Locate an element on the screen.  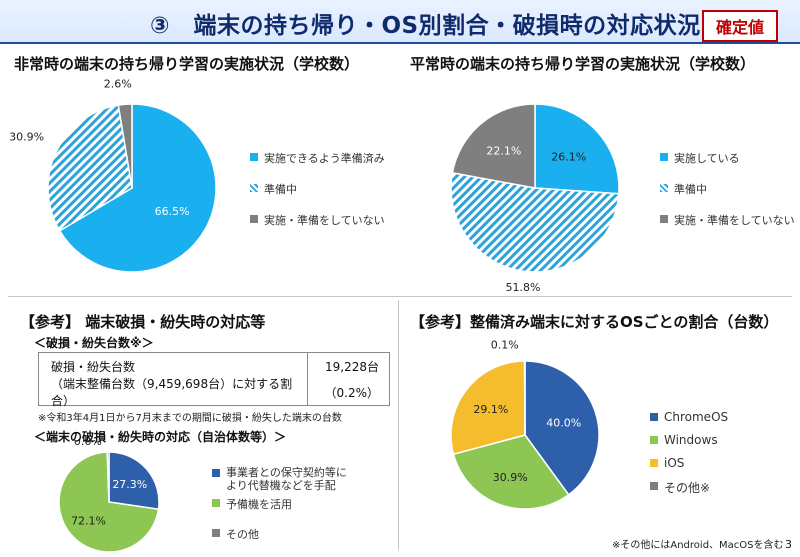
normal-legend: 実施している 準備中 実施・準備をしていない is located at coordinates (727, 196).